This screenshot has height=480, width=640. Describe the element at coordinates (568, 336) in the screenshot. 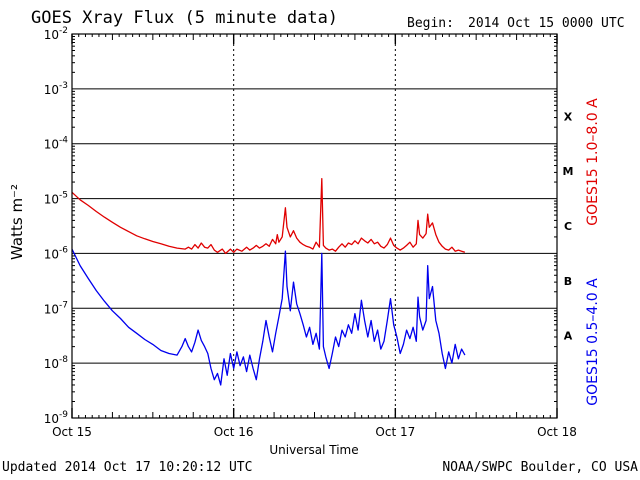

I see `flare-class-label: A` at that location.